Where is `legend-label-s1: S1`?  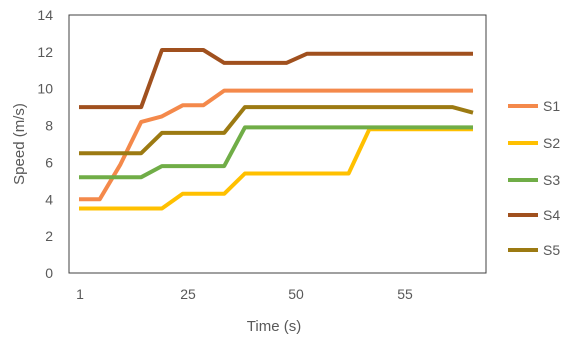
legend-label-s1: S1 is located at coordinates (551, 106).